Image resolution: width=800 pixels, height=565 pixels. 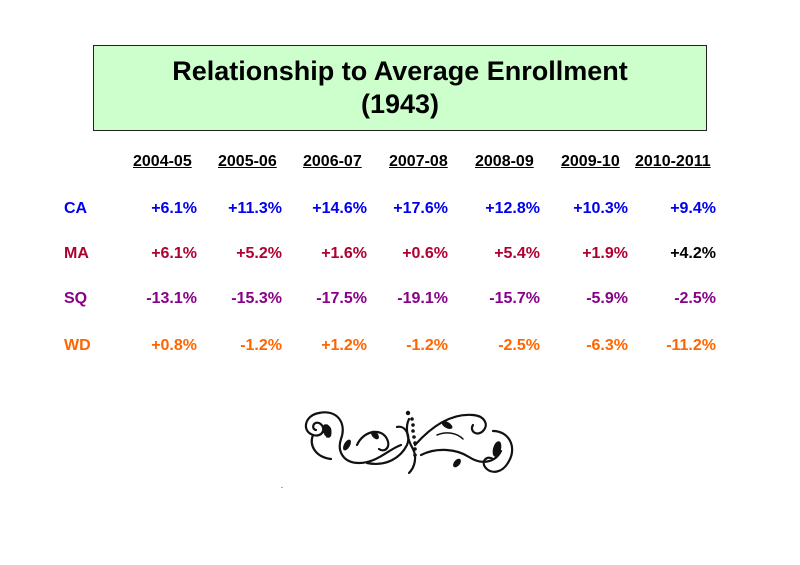 I want to click on table-cell: +10.3%, so click(x=600, y=208).